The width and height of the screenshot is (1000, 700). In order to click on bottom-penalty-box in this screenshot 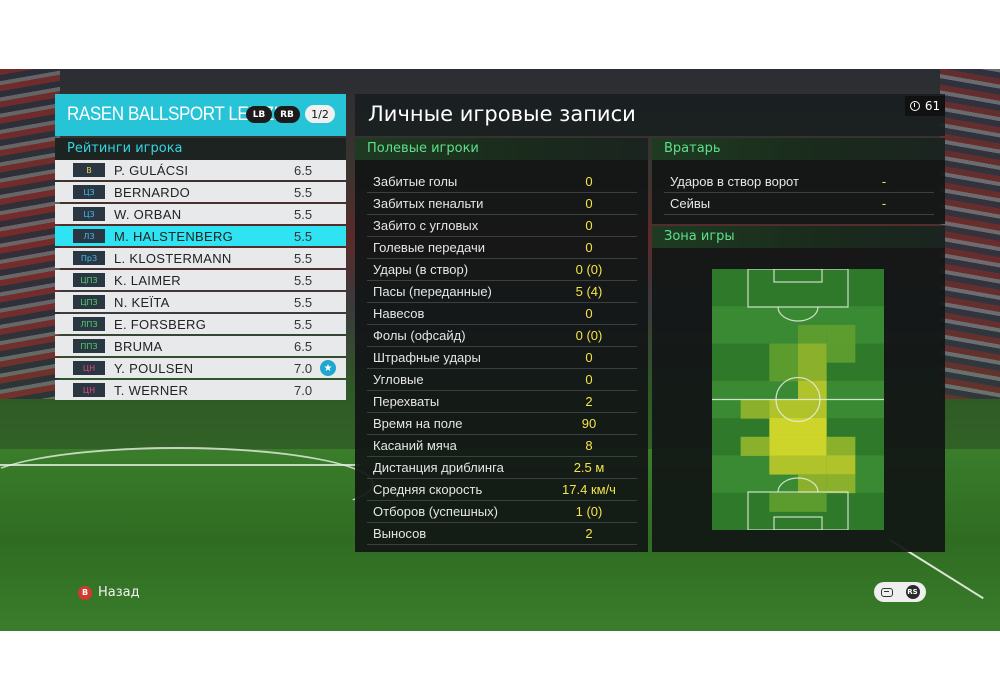, I will do `click(798, 510)`.